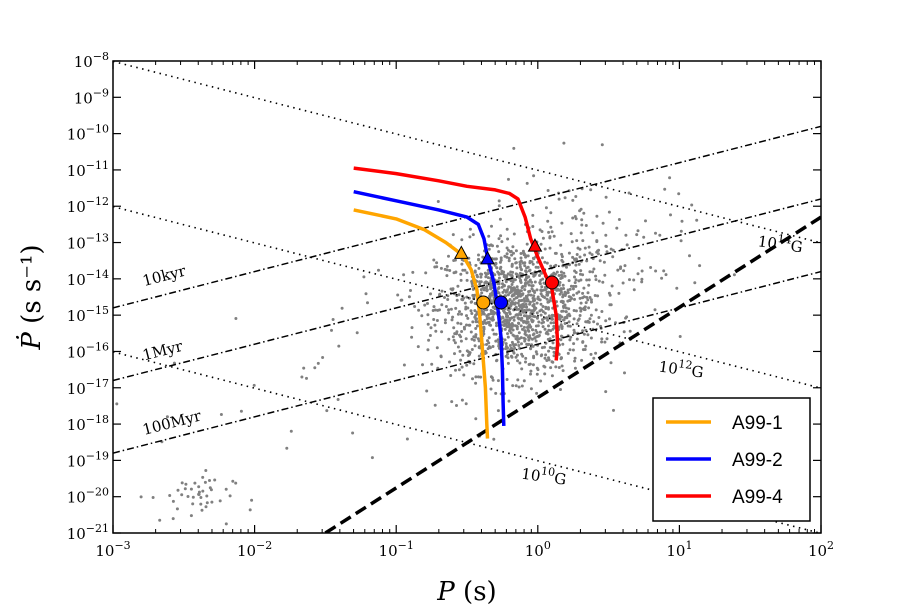 The width and height of the screenshot is (913, 609). I want to click on field-label-12-sup: 12, so click(686, 364).